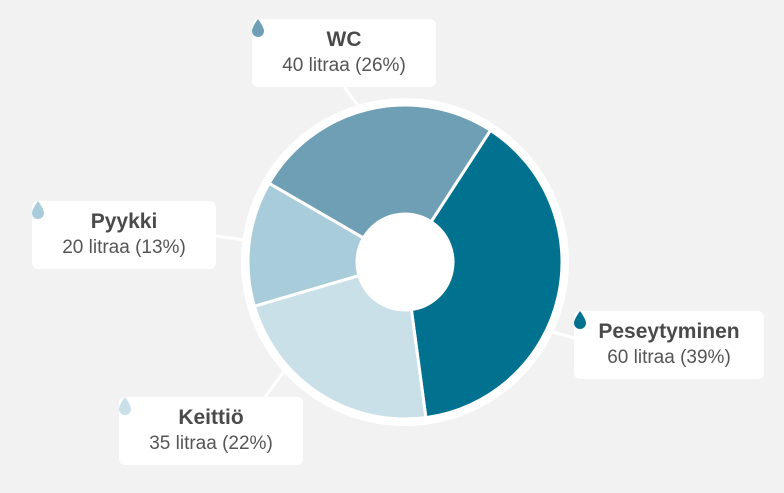  I want to click on connector-keittio, so click(275, 383).